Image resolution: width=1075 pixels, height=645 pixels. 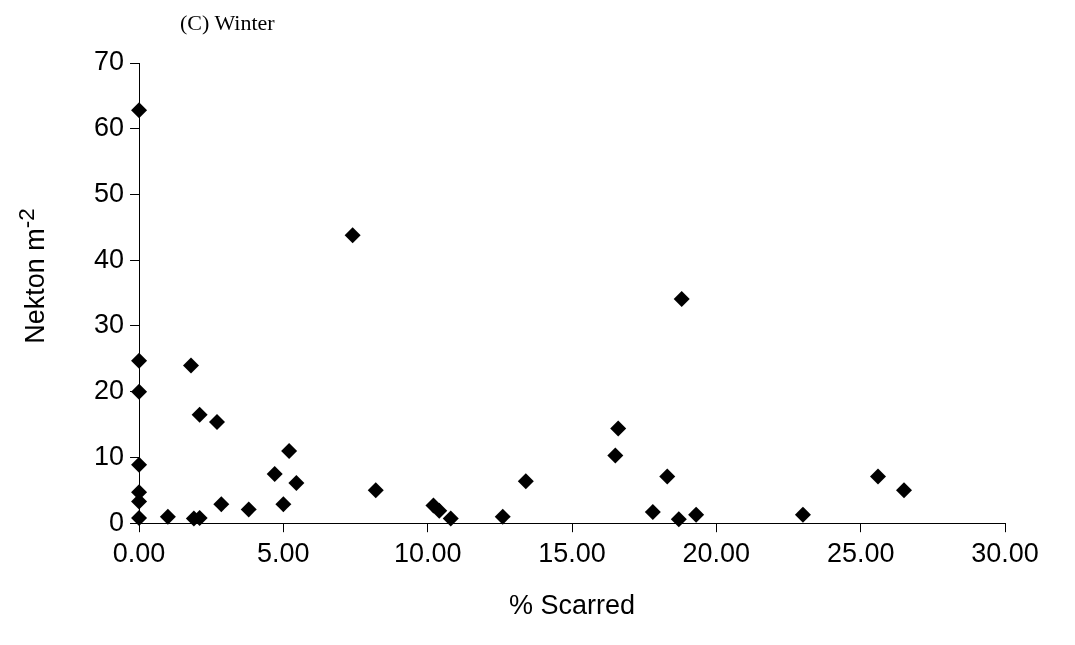 What do you see at coordinates (572, 552) in the screenshot?
I see `x-tick-label: 15.00` at bounding box center [572, 552].